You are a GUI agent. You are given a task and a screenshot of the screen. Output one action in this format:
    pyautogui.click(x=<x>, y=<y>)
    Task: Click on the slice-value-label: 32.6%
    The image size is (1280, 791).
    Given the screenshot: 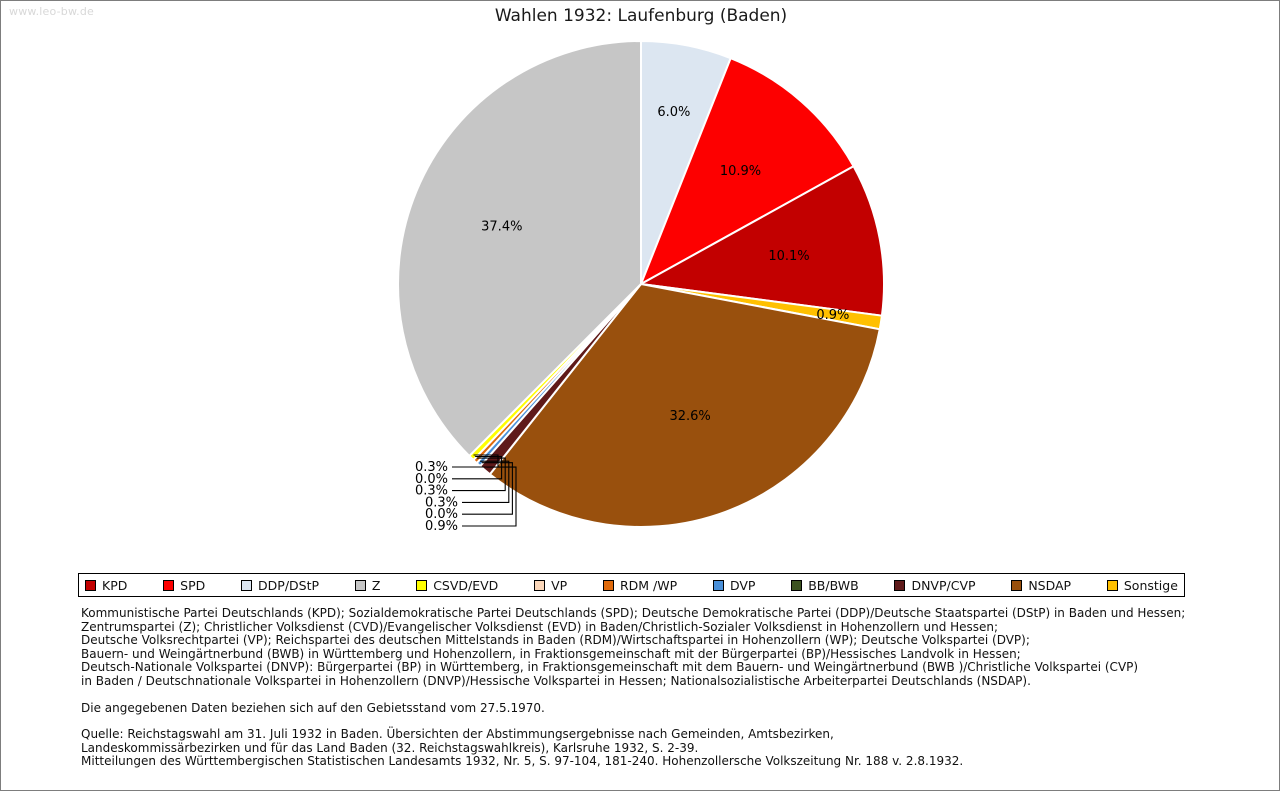 What is the action you would take?
    pyautogui.click(x=689, y=416)
    